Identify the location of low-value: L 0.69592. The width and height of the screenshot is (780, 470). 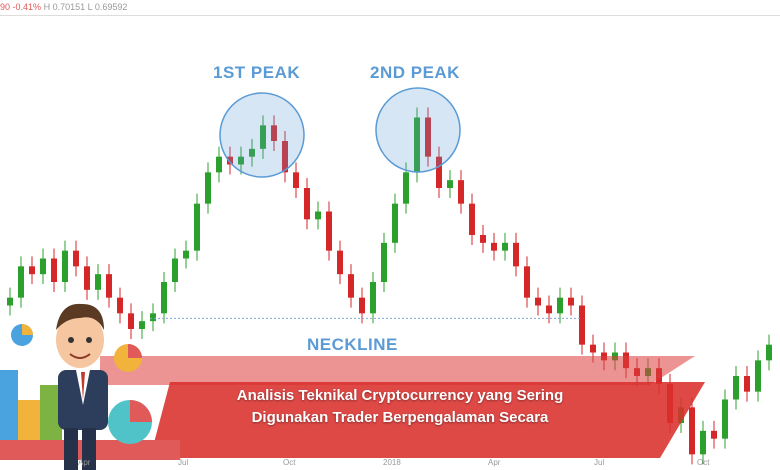
(107, 7).